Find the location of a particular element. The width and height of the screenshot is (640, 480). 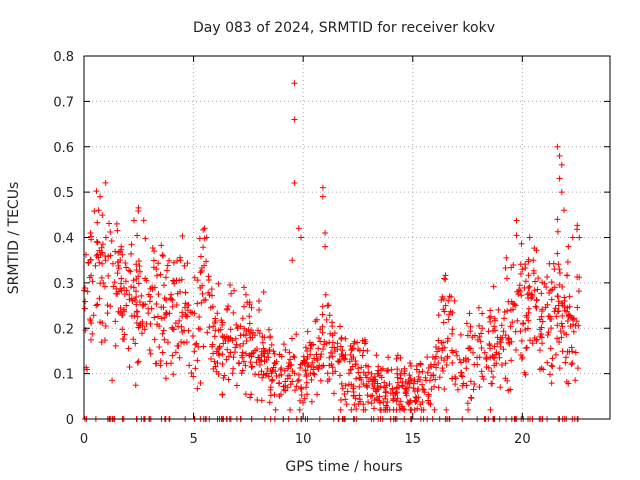

y-tick-label: 0.4 is located at coordinates (63, 239).